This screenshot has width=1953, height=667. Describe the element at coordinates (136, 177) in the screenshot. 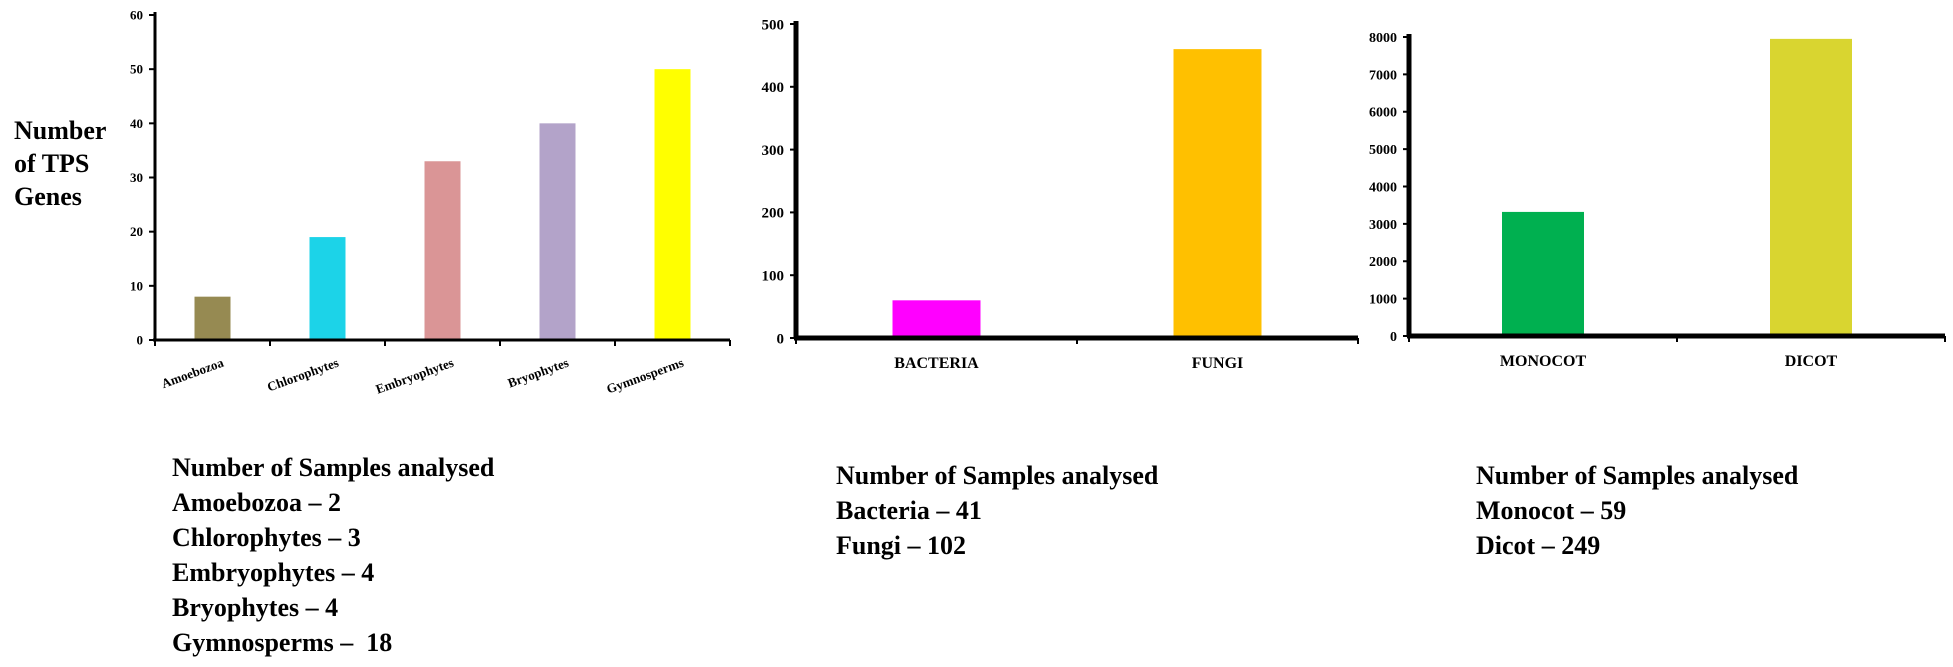

I see `y-tick-label: 30` at that location.